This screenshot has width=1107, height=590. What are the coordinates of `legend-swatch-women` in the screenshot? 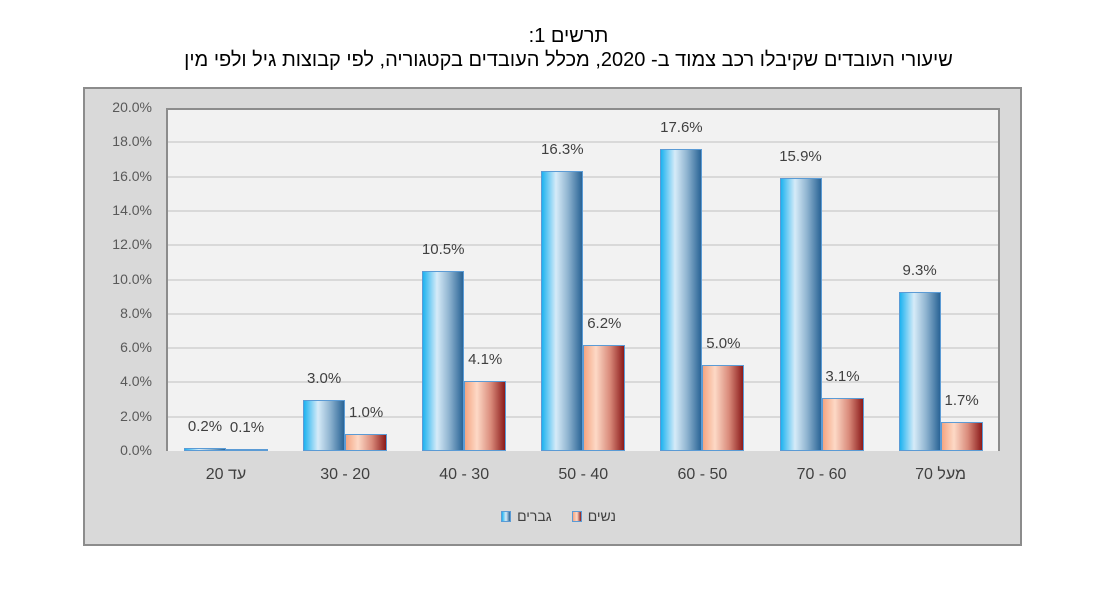 It's located at (576, 516).